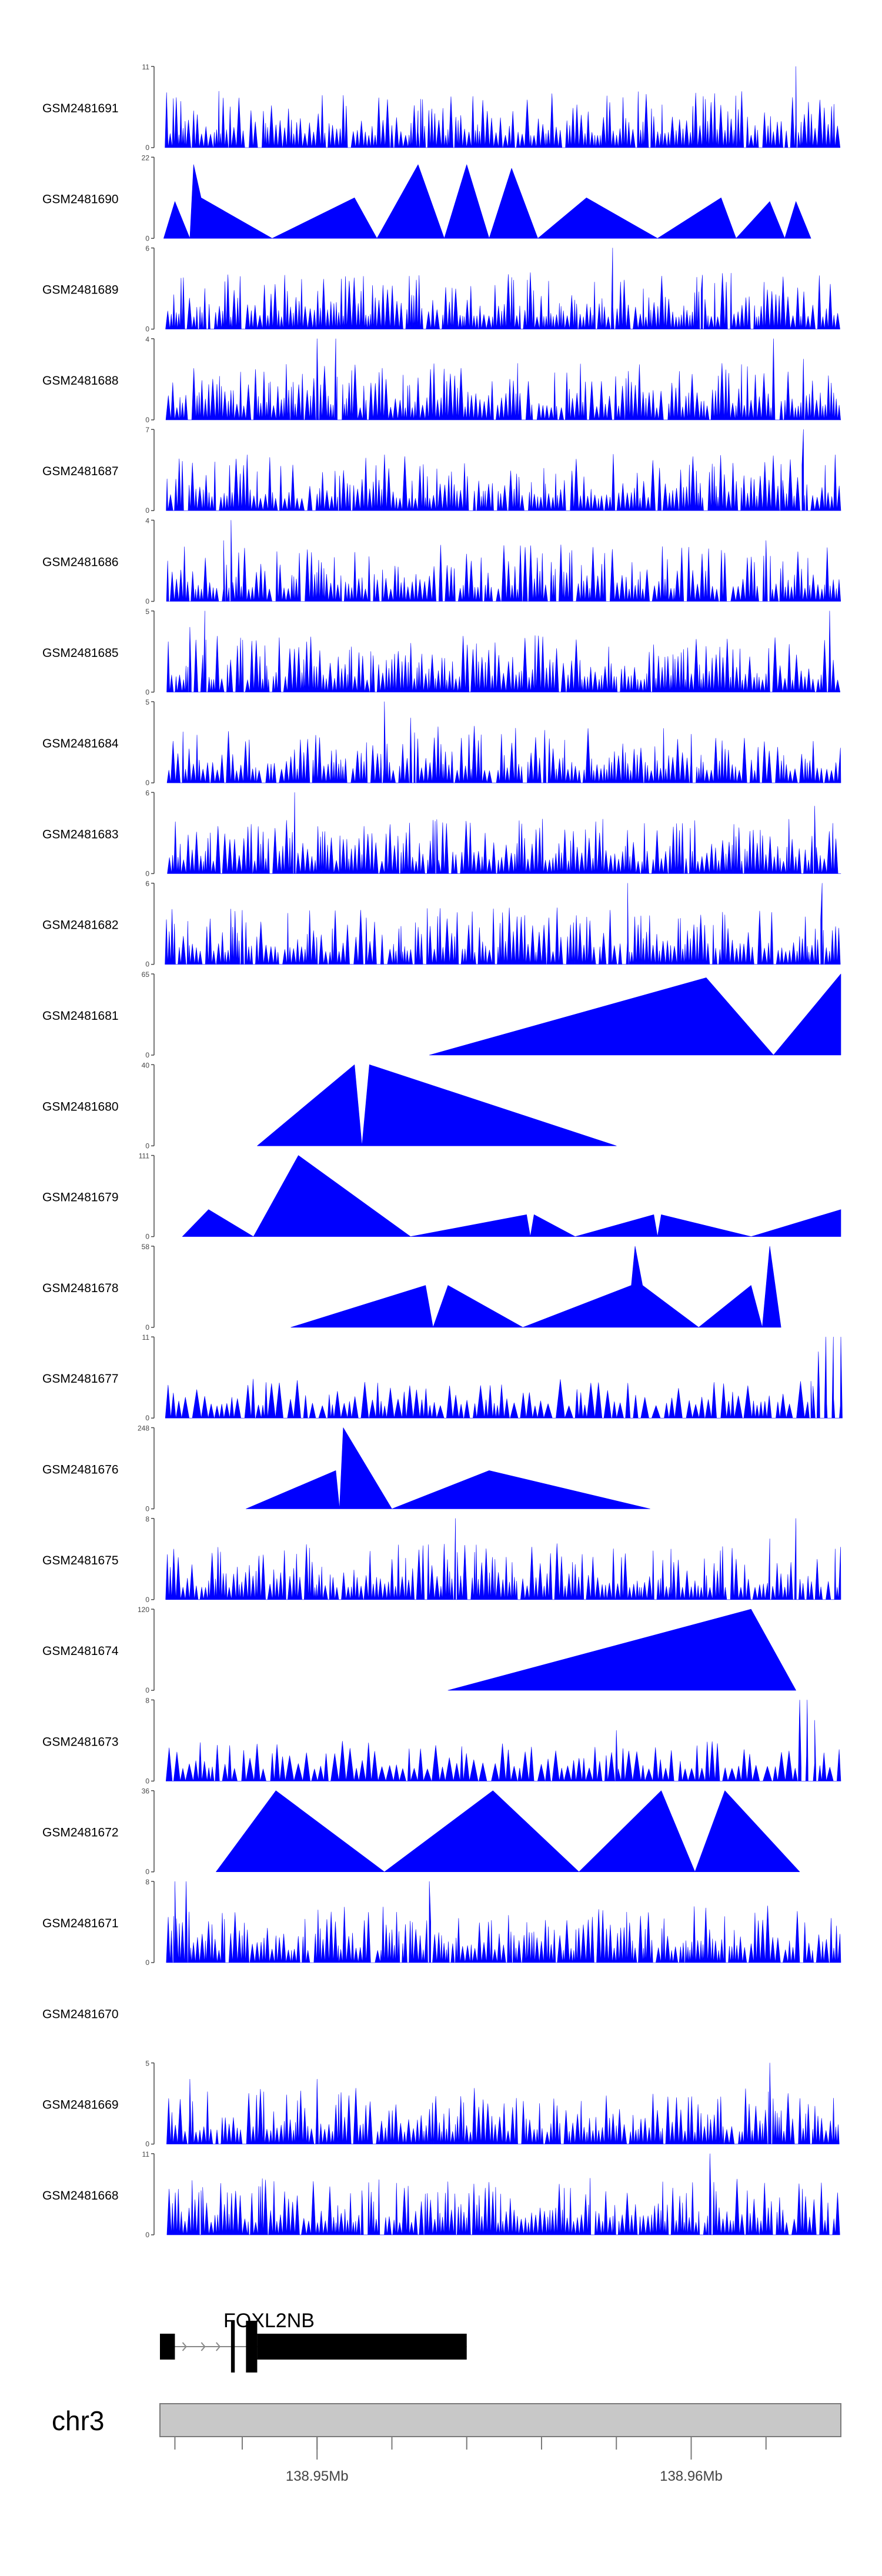 Image resolution: width=882 pixels, height=2576 pixels. I want to click on track-label: GSM2481686, so click(80, 562).